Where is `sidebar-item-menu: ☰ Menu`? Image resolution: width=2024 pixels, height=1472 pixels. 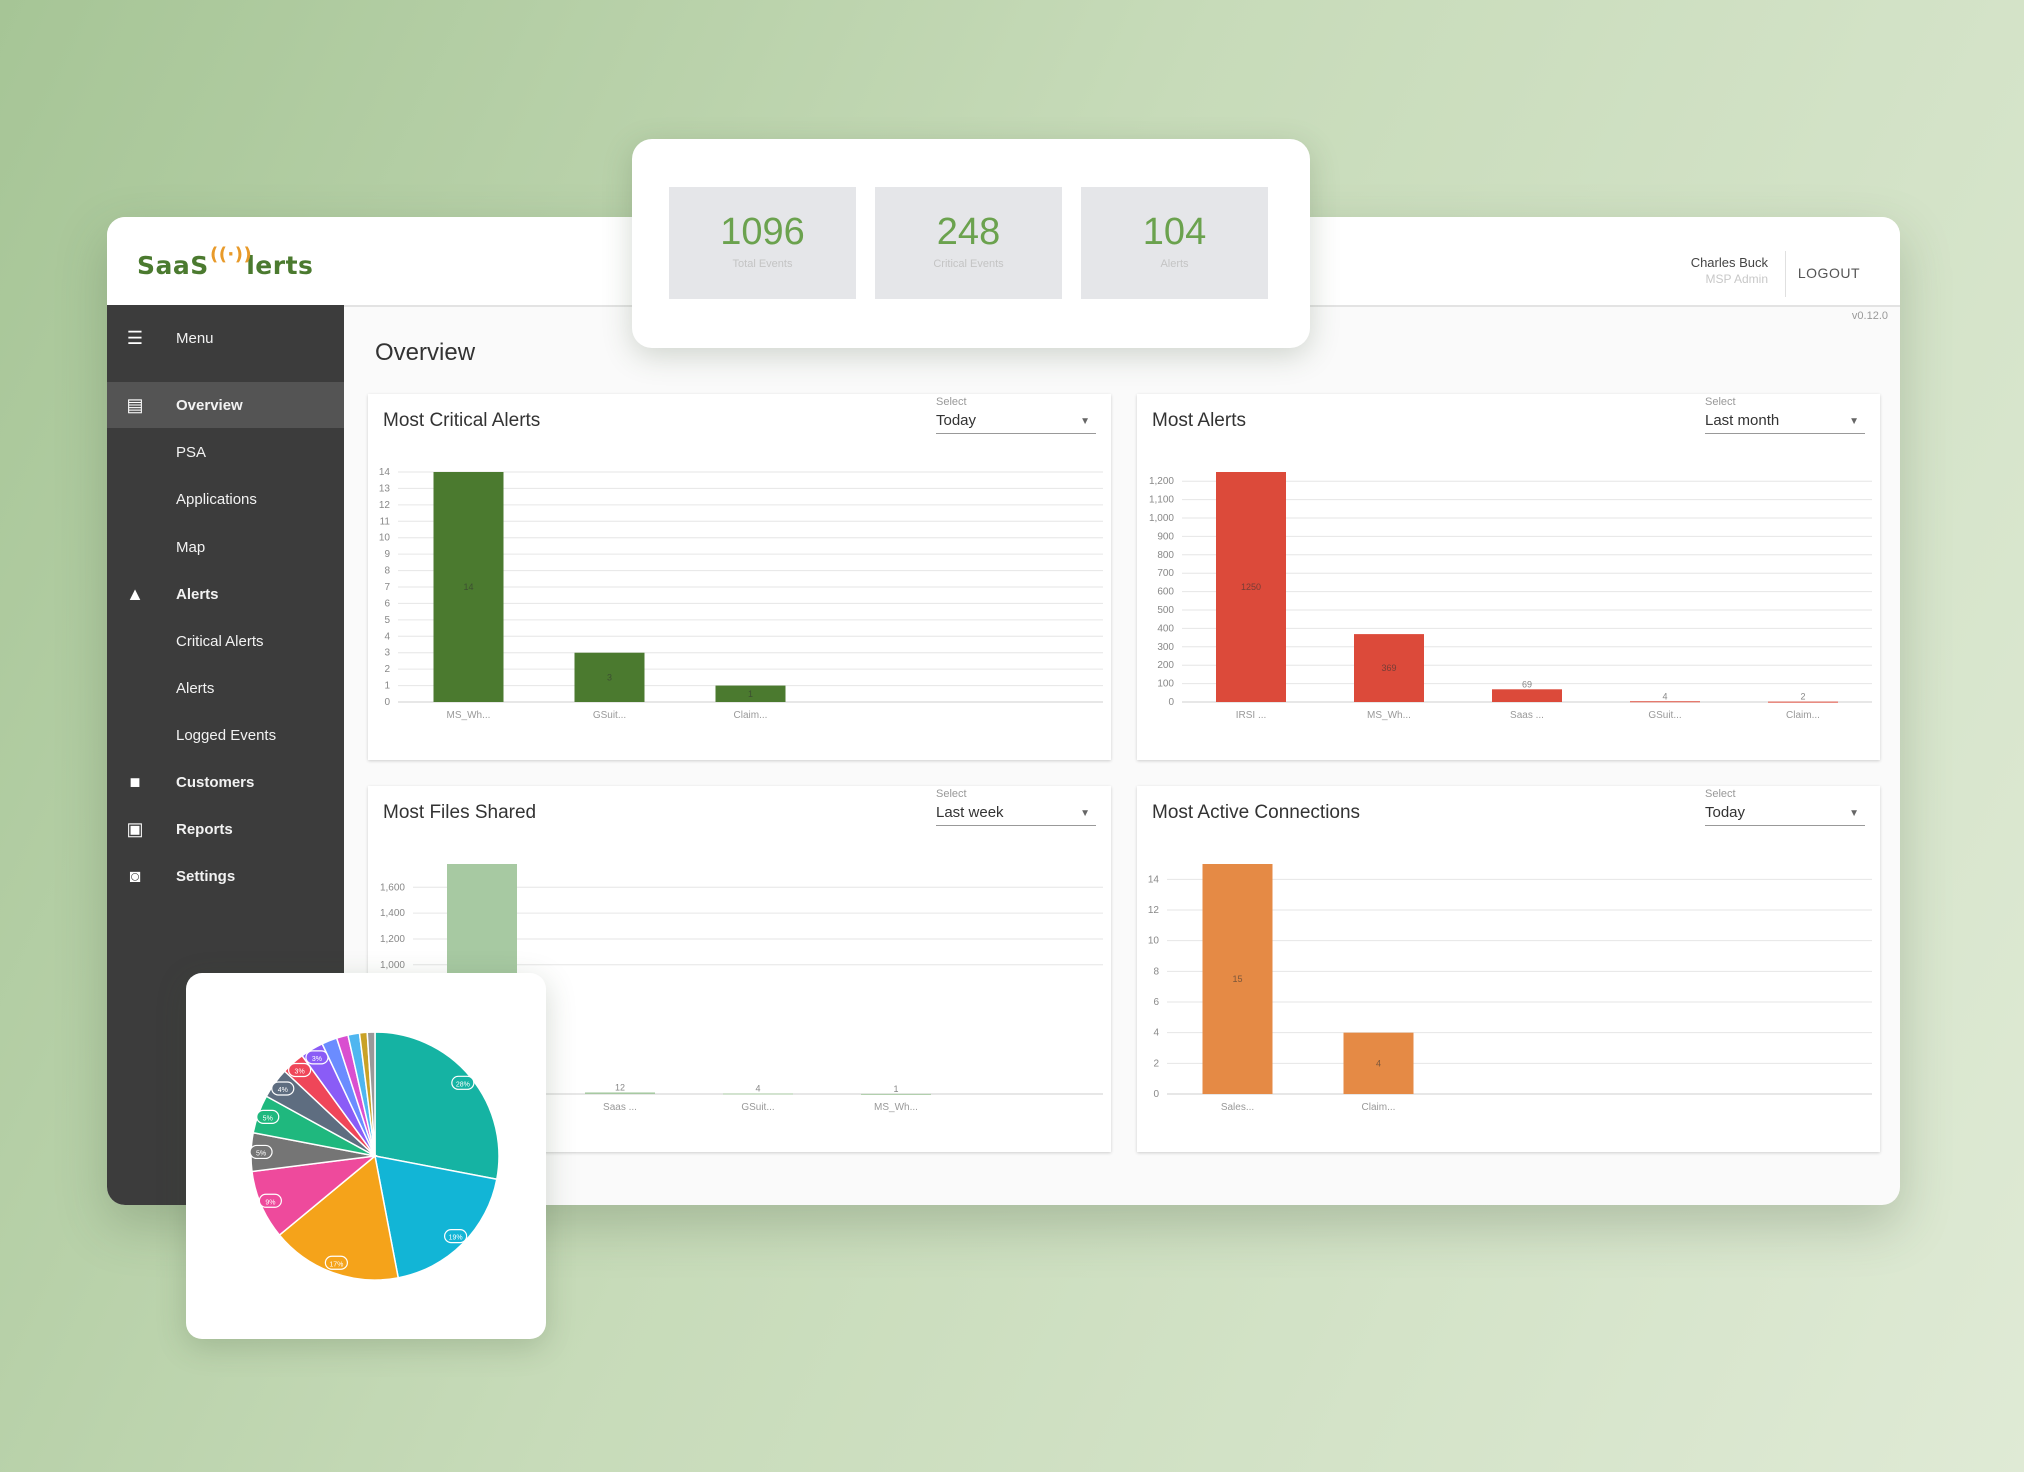
sidebar-item-menu: ☰ Menu is located at coordinates (225, 338).